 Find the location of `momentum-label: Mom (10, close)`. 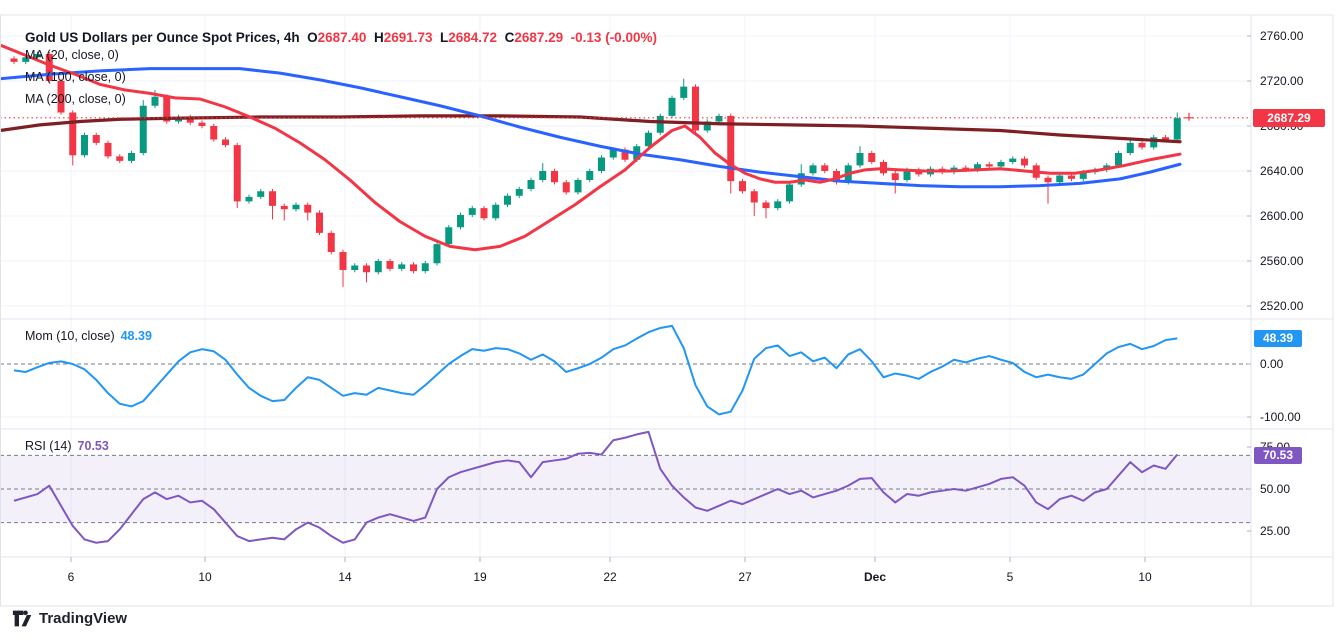

momentum-label: Mom (10, close) is located at coordinates (70, 336).